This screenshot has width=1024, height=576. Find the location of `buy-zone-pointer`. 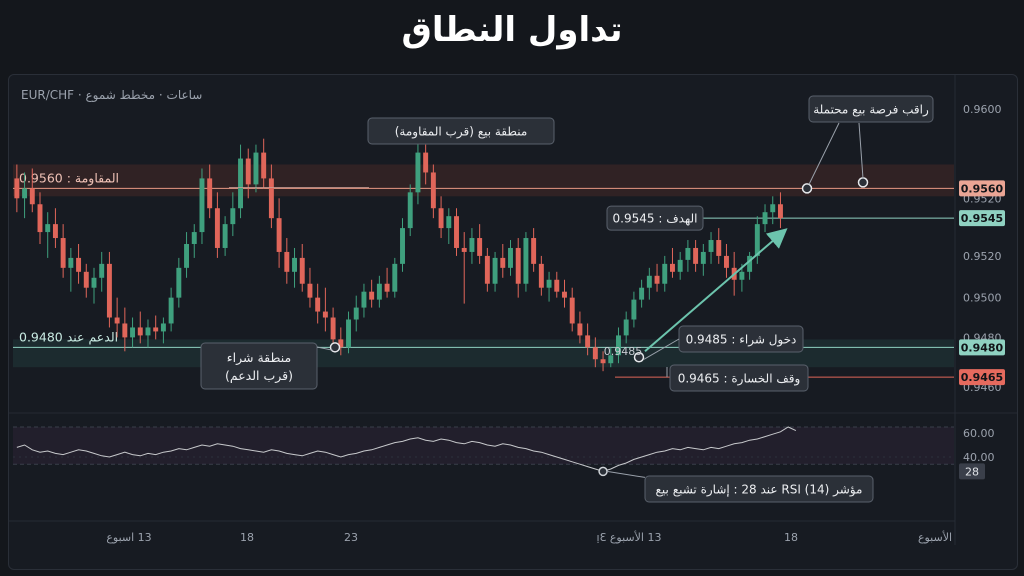

buy-zone-pointer is located at coordinates (325, 348).